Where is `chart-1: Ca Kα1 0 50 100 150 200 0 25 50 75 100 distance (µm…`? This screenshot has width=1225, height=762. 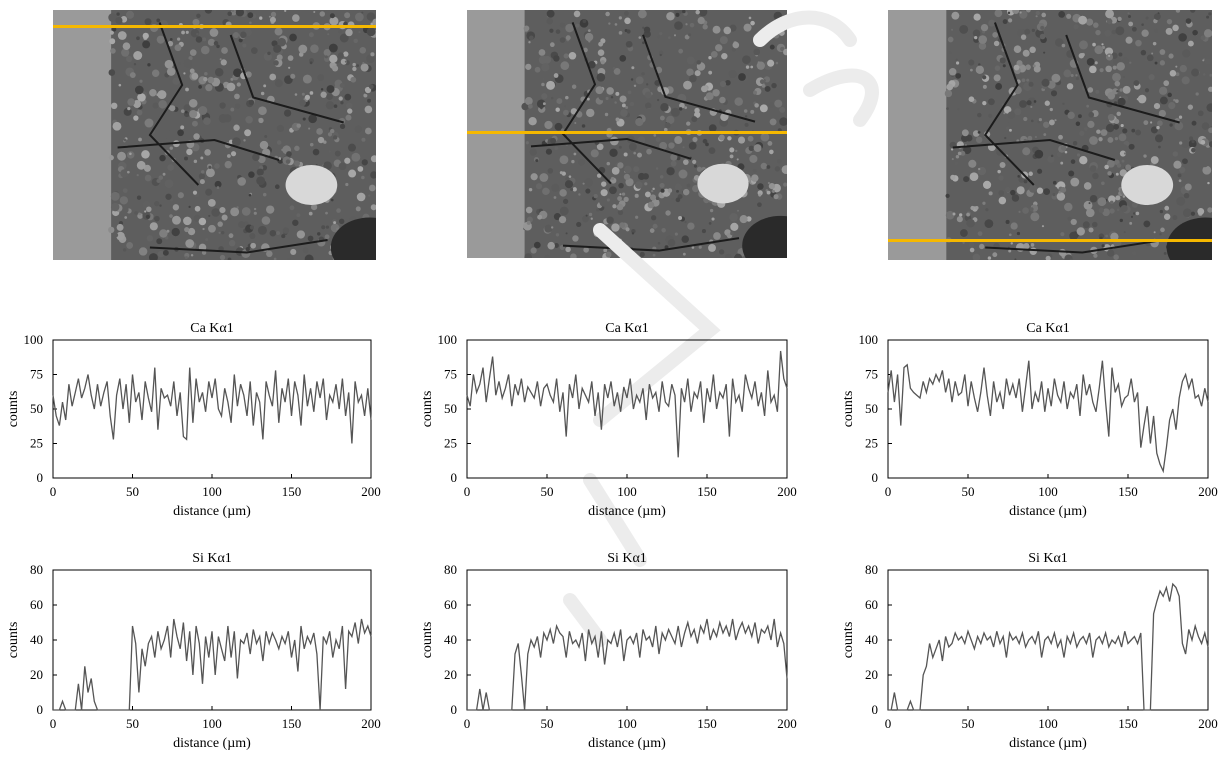
chart-1: Ca Kα1 0 50 100 150 200 0 25 50 75 100 distance (µm… is located at coordinates (193, 420).